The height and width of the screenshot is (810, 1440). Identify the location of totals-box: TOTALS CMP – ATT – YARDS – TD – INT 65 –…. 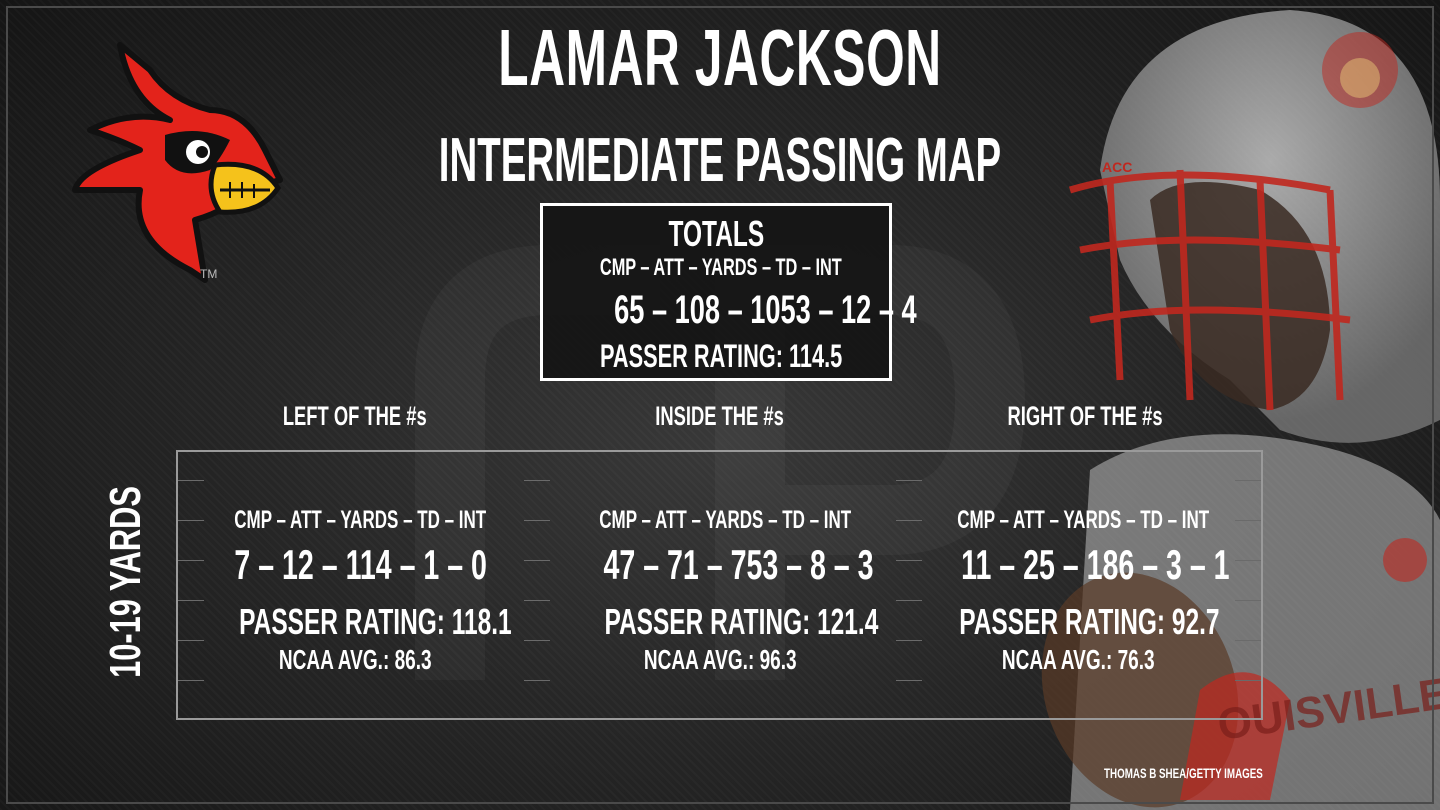
(728, 292).